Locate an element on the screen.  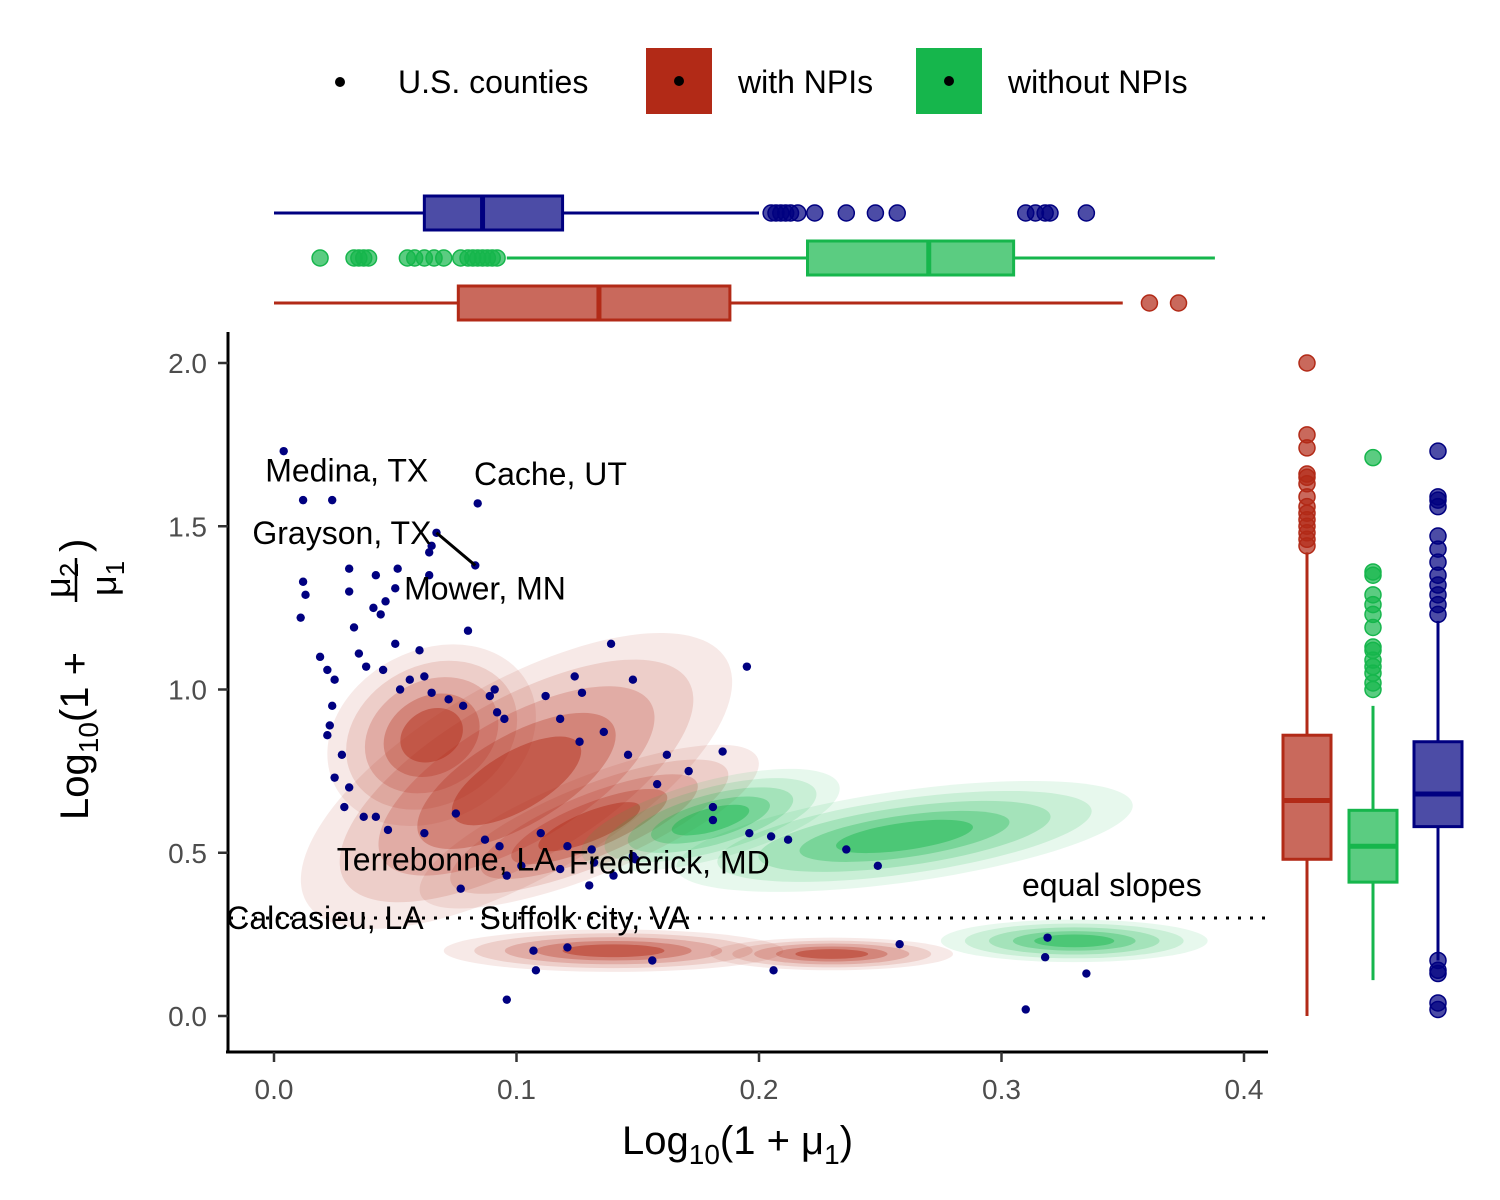
annotation-label: Calcasieu, LA is located at coordinates (325, 918).